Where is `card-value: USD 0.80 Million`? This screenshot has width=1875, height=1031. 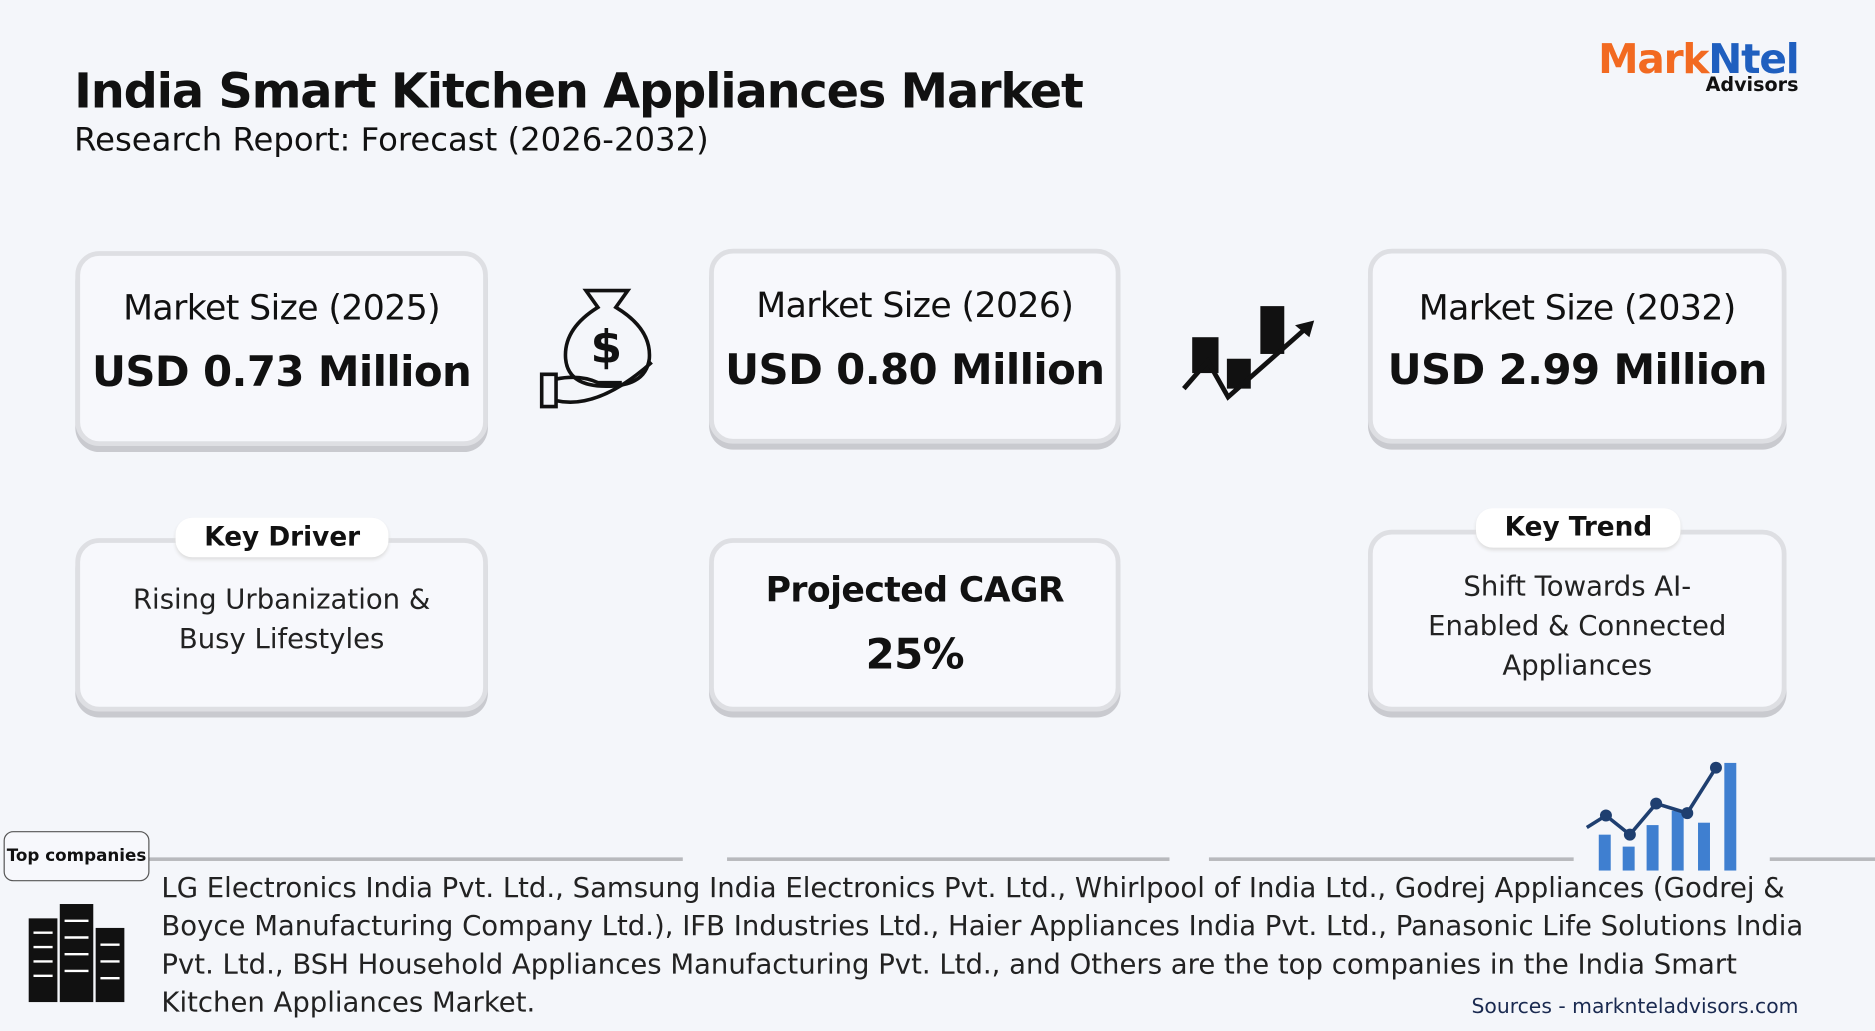
card-value: USD 0.80 Million is located at coordinates (915, 370).